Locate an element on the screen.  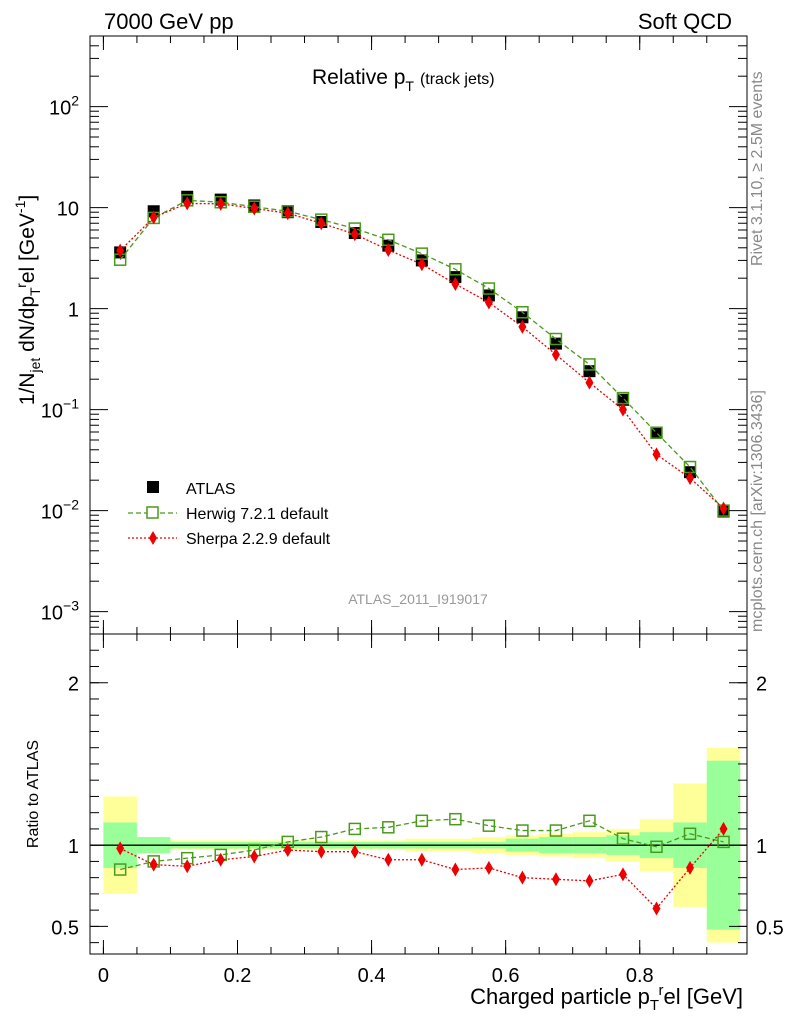
x-tick-label: 0.2 is located at coordinates (238, 976).